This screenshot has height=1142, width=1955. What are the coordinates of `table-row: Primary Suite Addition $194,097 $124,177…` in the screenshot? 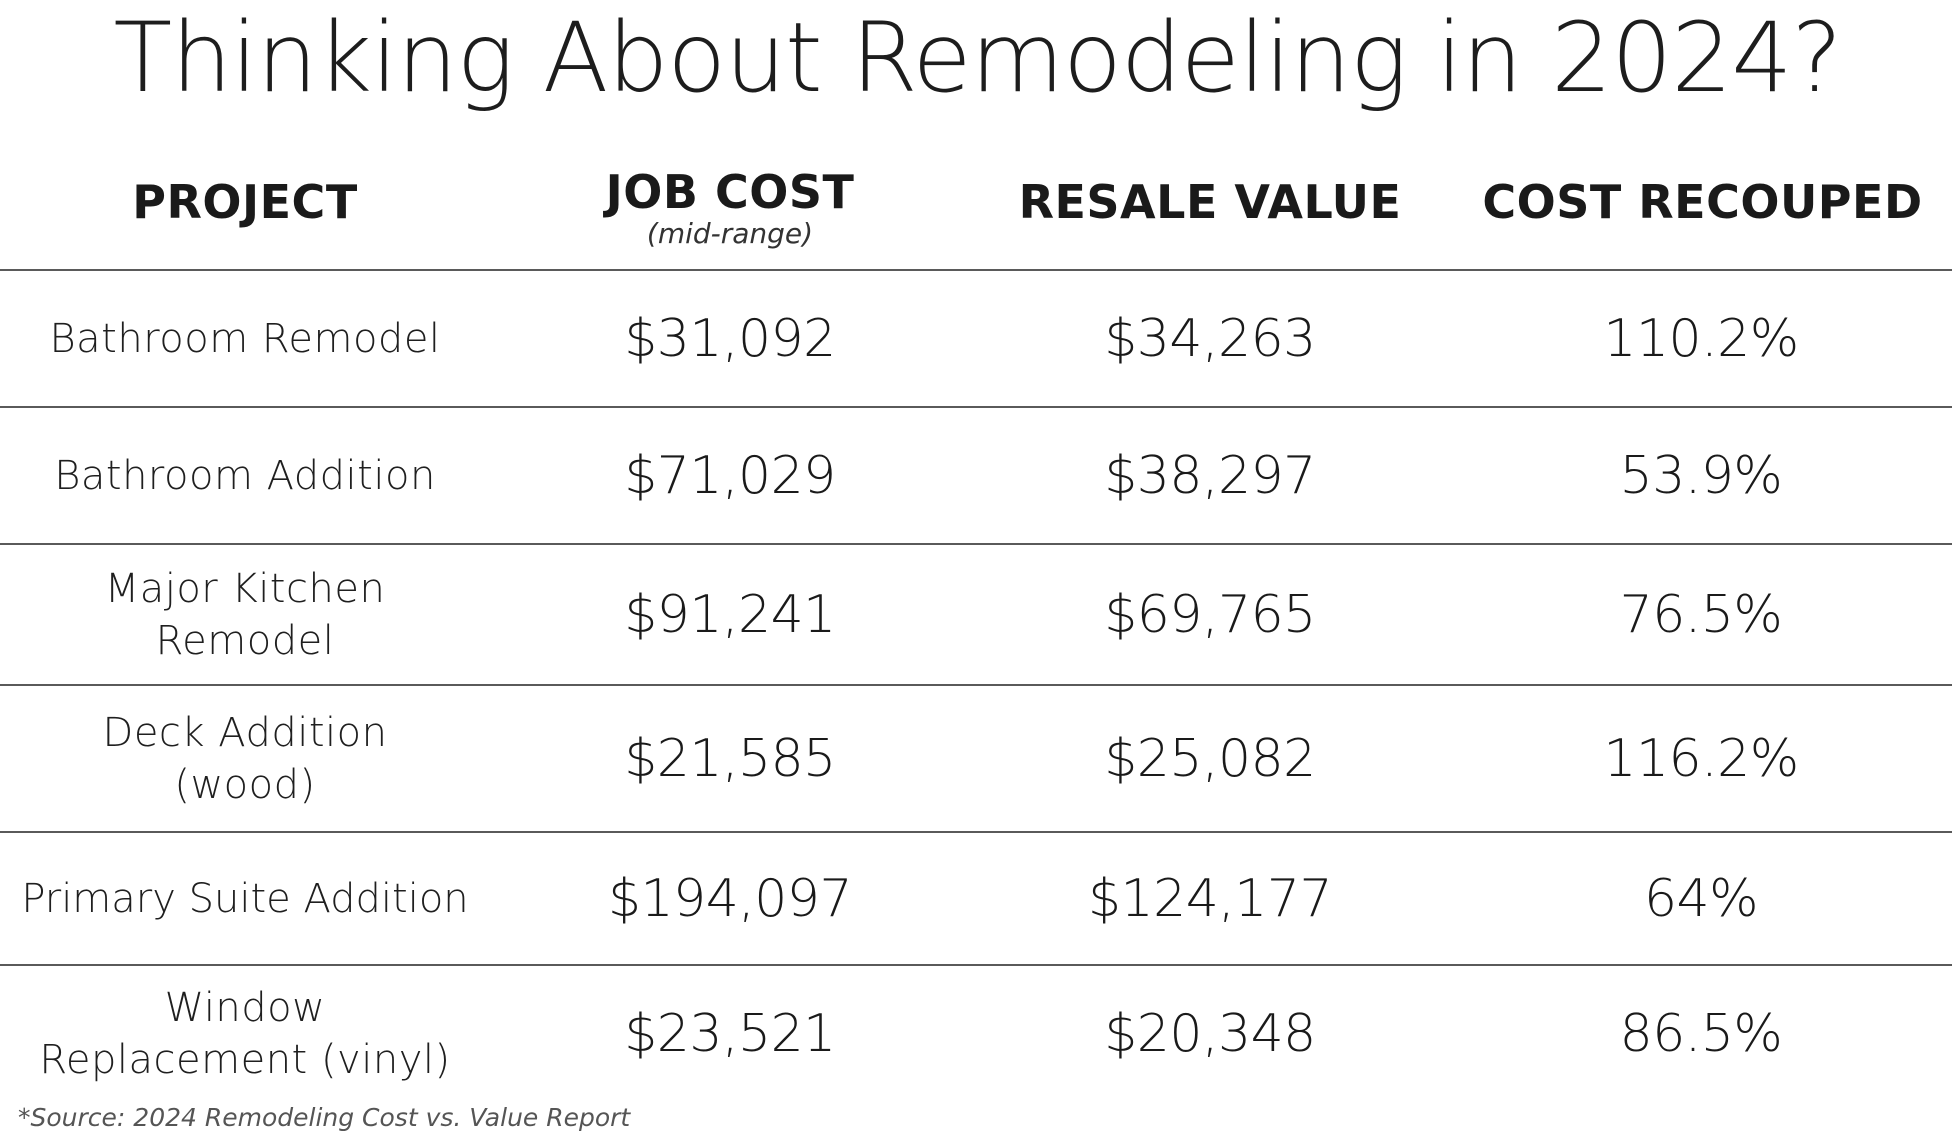 It's located at (976, 898).